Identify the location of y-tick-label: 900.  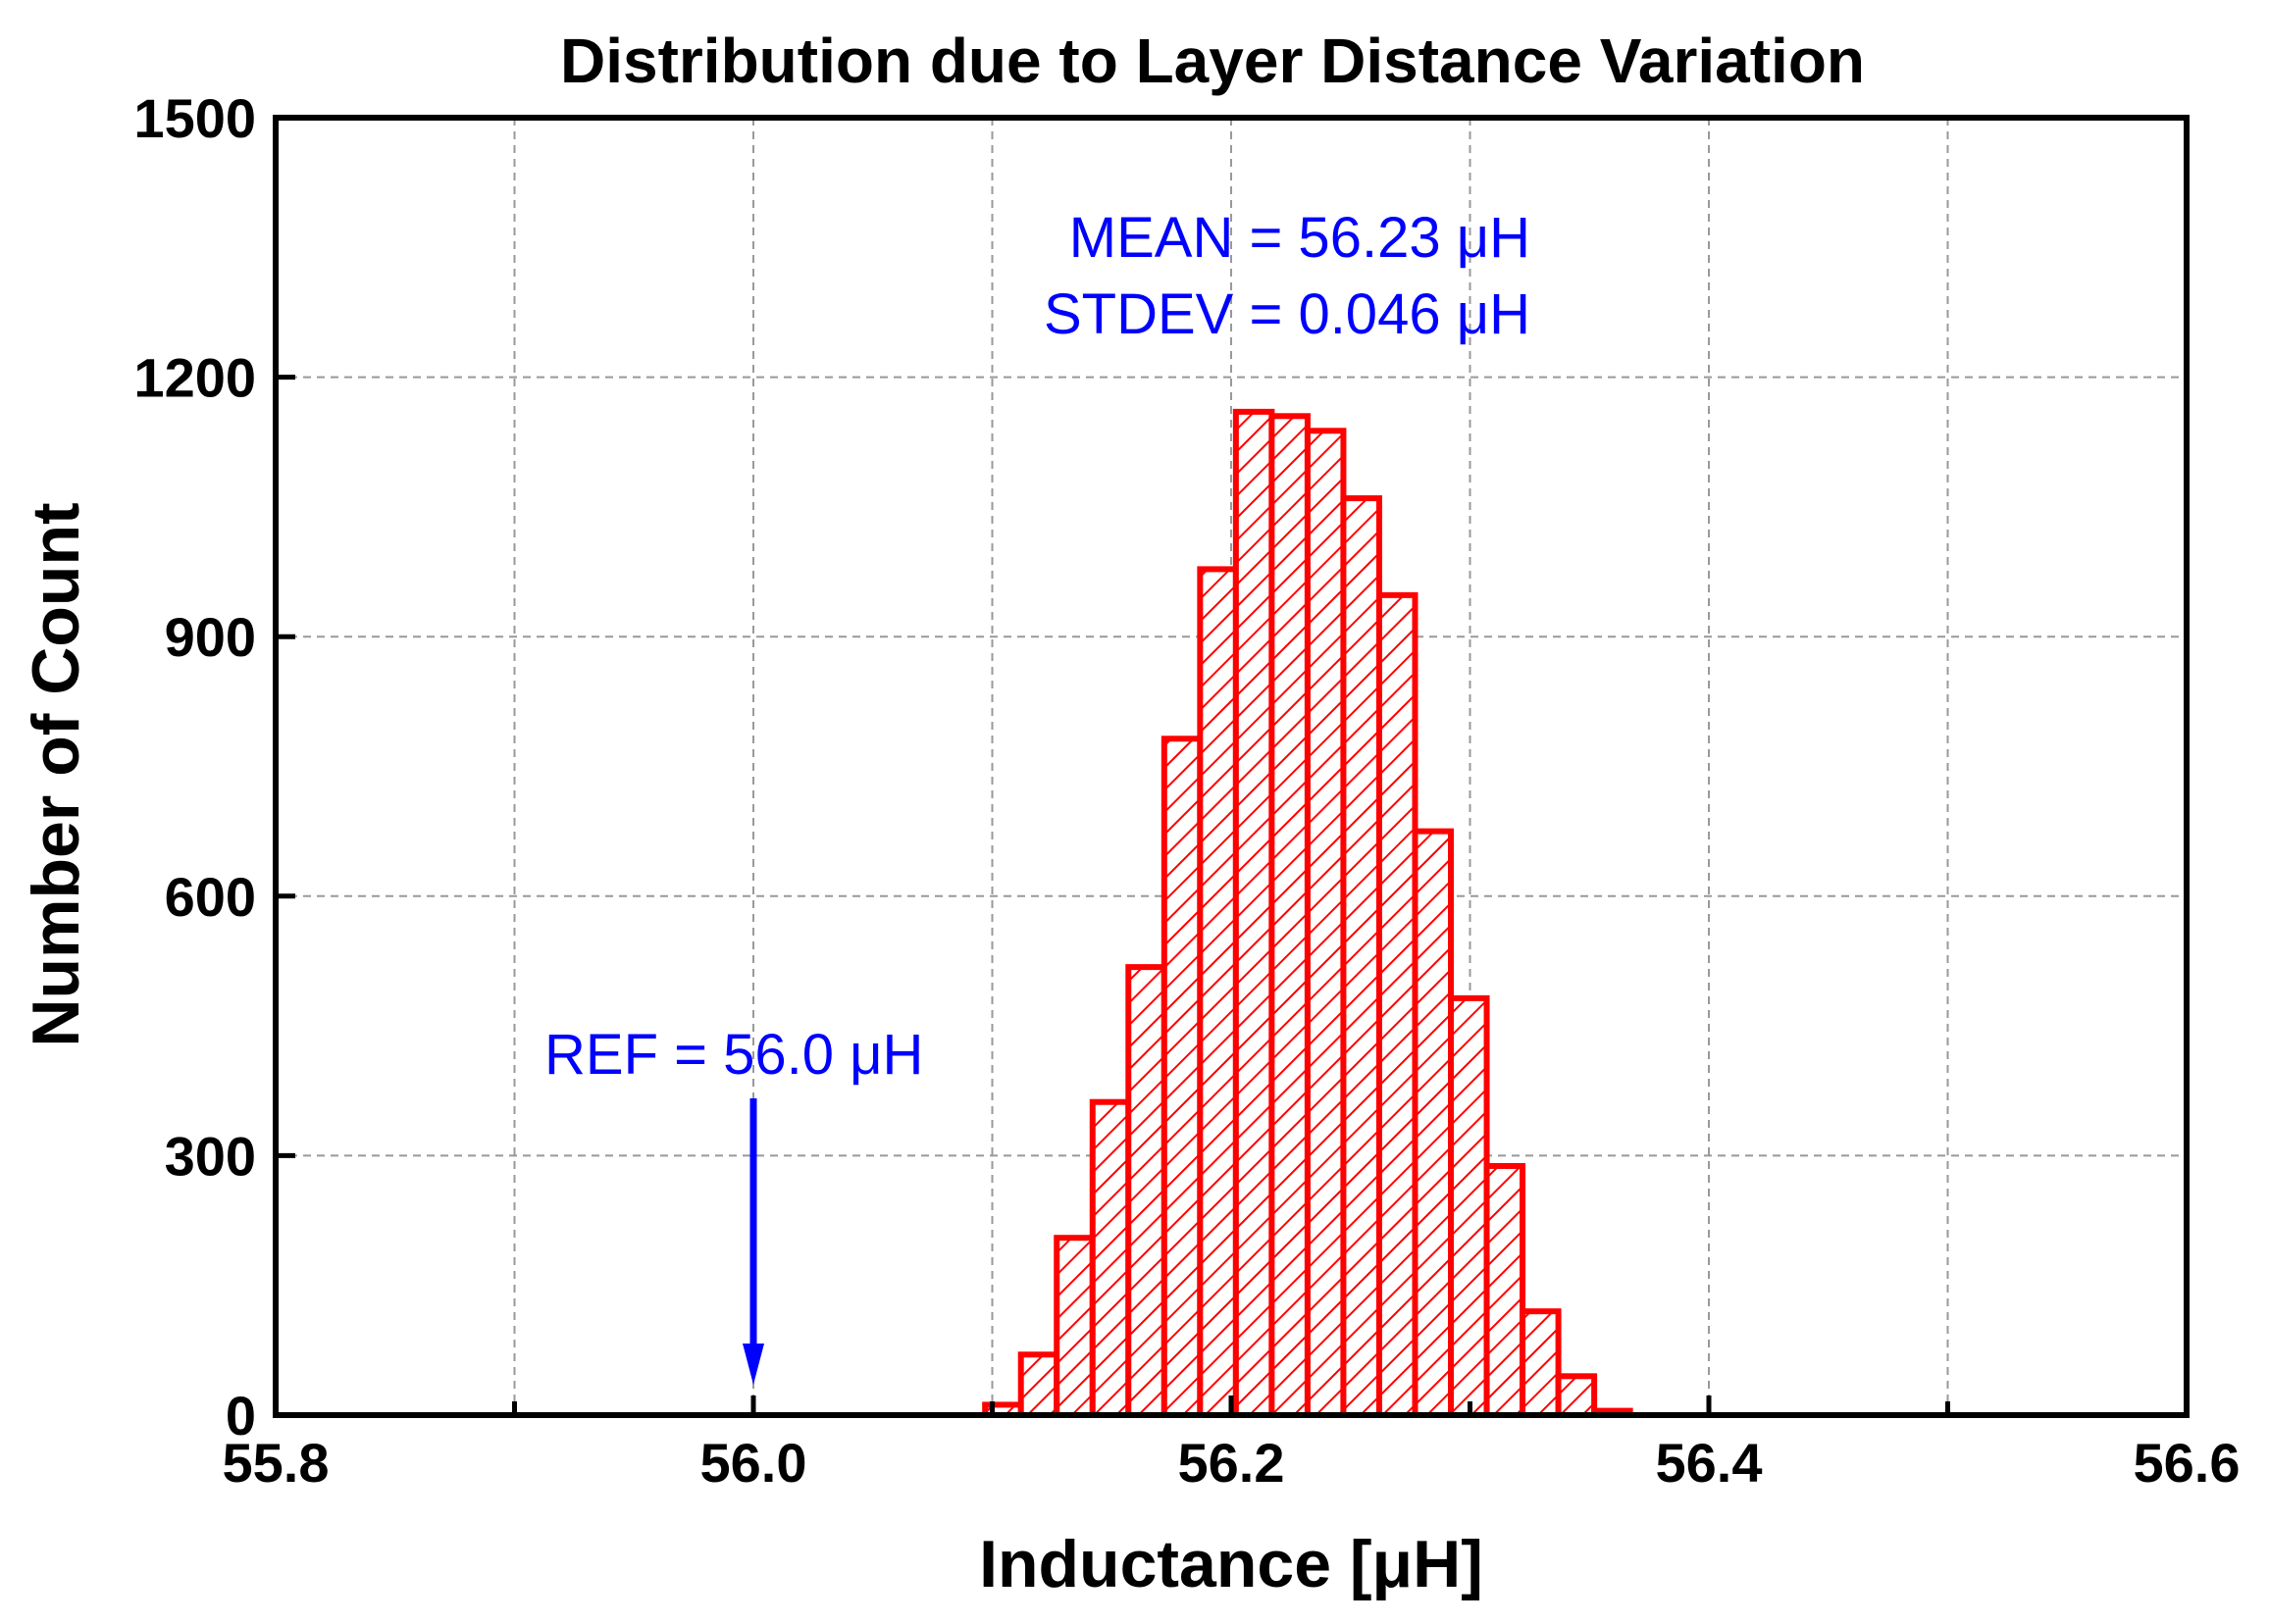
(210, 637).